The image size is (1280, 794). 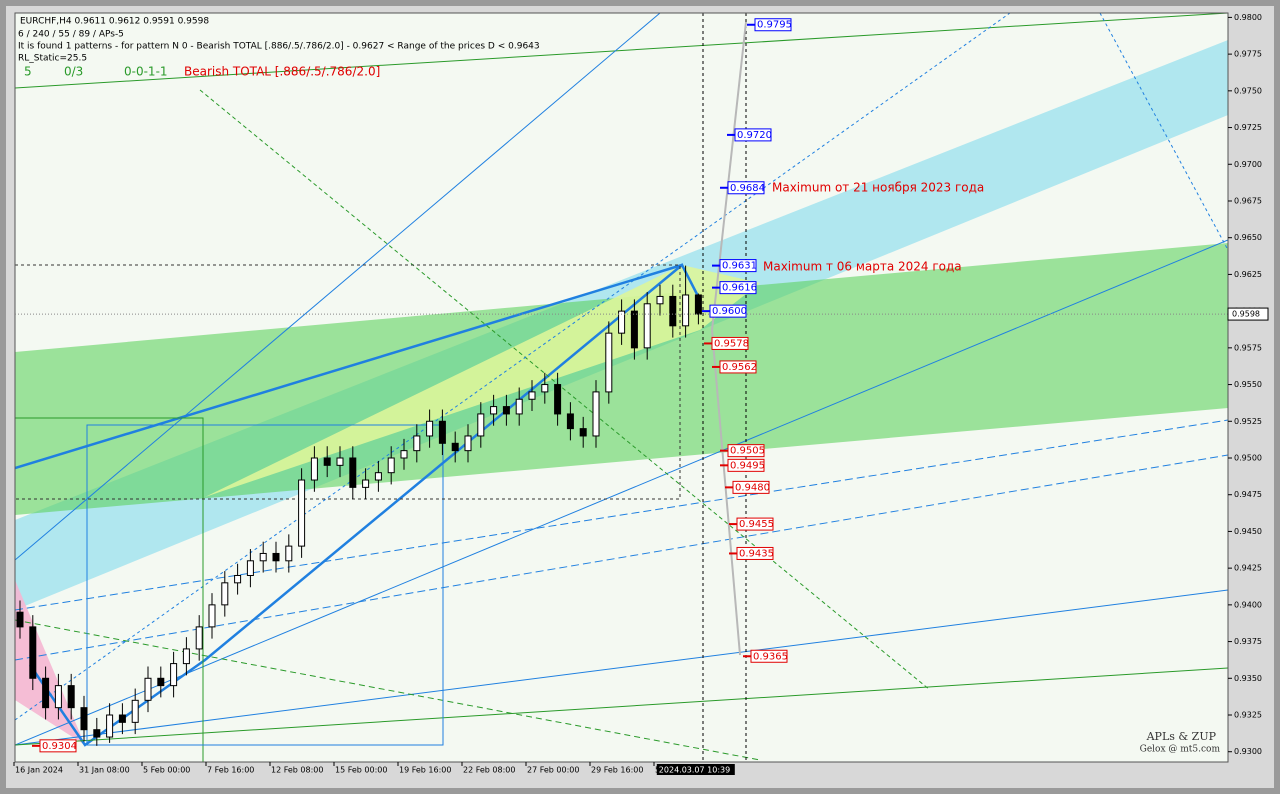 I want to click on cursor-time-bg, so click(x=695, y=769).